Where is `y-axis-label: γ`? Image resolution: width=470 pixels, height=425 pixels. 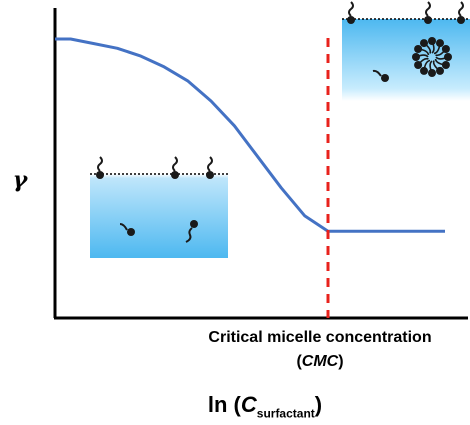
y-axis-label: γ is located at coordinates (21, 180).